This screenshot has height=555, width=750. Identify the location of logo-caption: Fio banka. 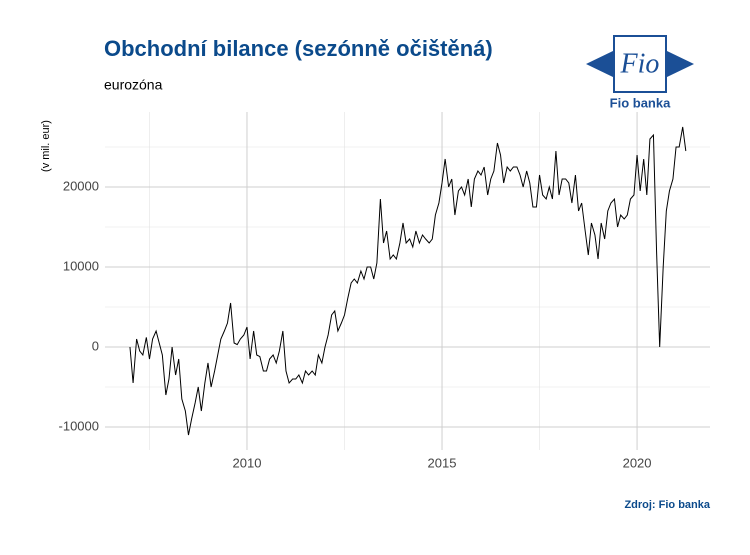
(640, 102).